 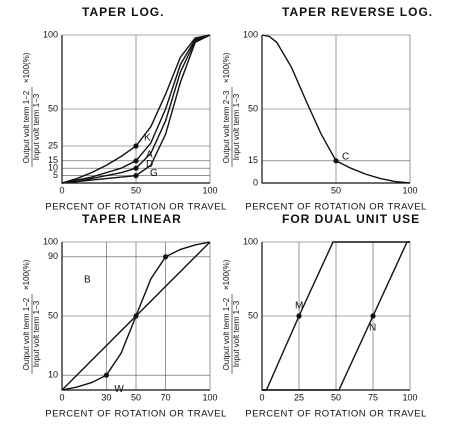 What do you see at coordinates (55, 175) in the screenshot?
I see `y-tick-label: 5` at bounding box center [55, 175].